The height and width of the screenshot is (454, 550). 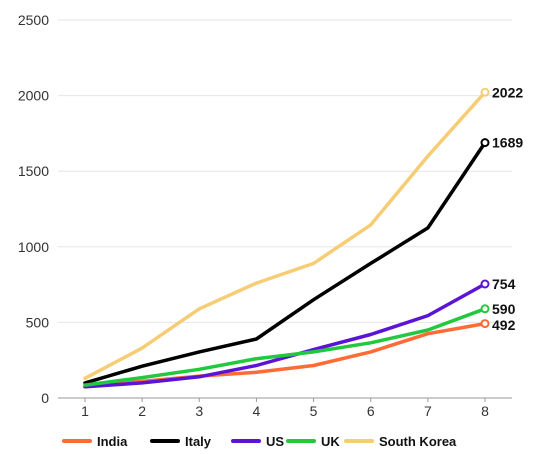 What do you see at coordinates (285, 347) in the screenshot?
I see `series-line-uk` at bounding box center [285, 347].